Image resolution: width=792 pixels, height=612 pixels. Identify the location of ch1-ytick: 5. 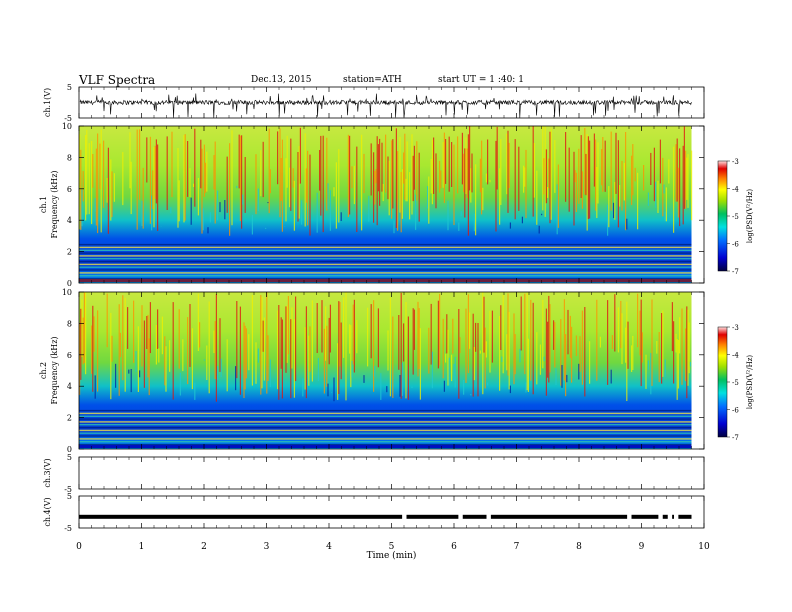
(69, 87).